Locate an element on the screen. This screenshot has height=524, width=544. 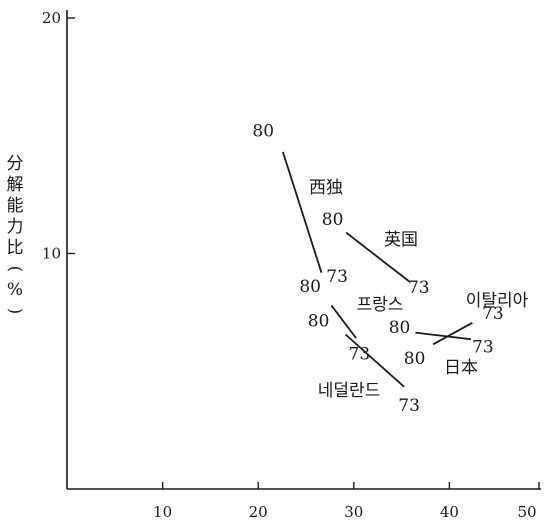
series-name-label: 英国 is located at coordinates (401, 240).